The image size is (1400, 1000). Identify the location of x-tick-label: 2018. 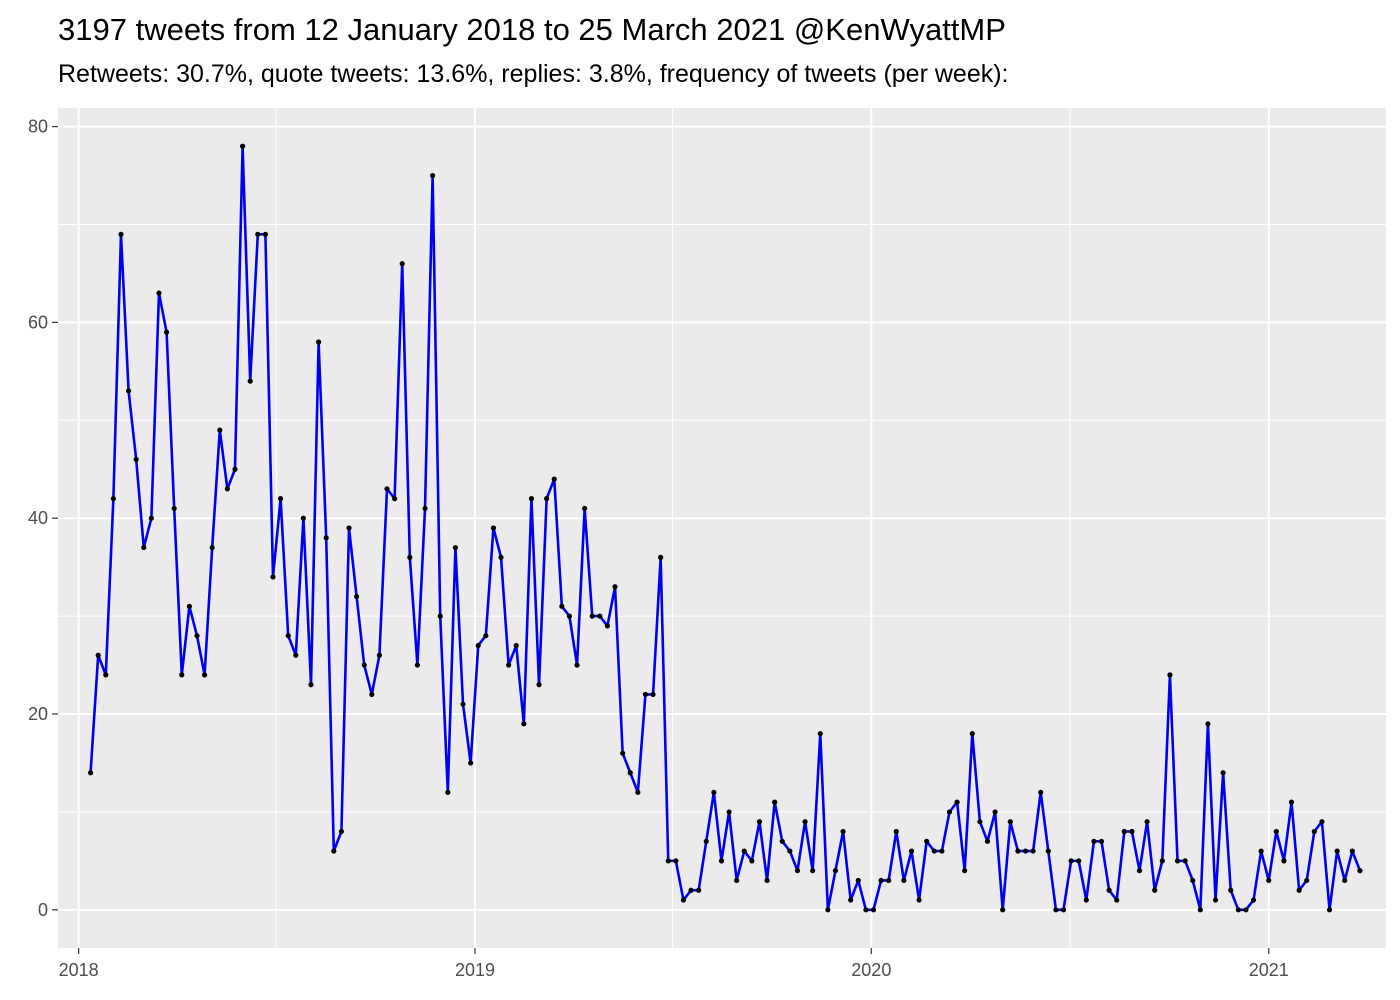
(79, 970).